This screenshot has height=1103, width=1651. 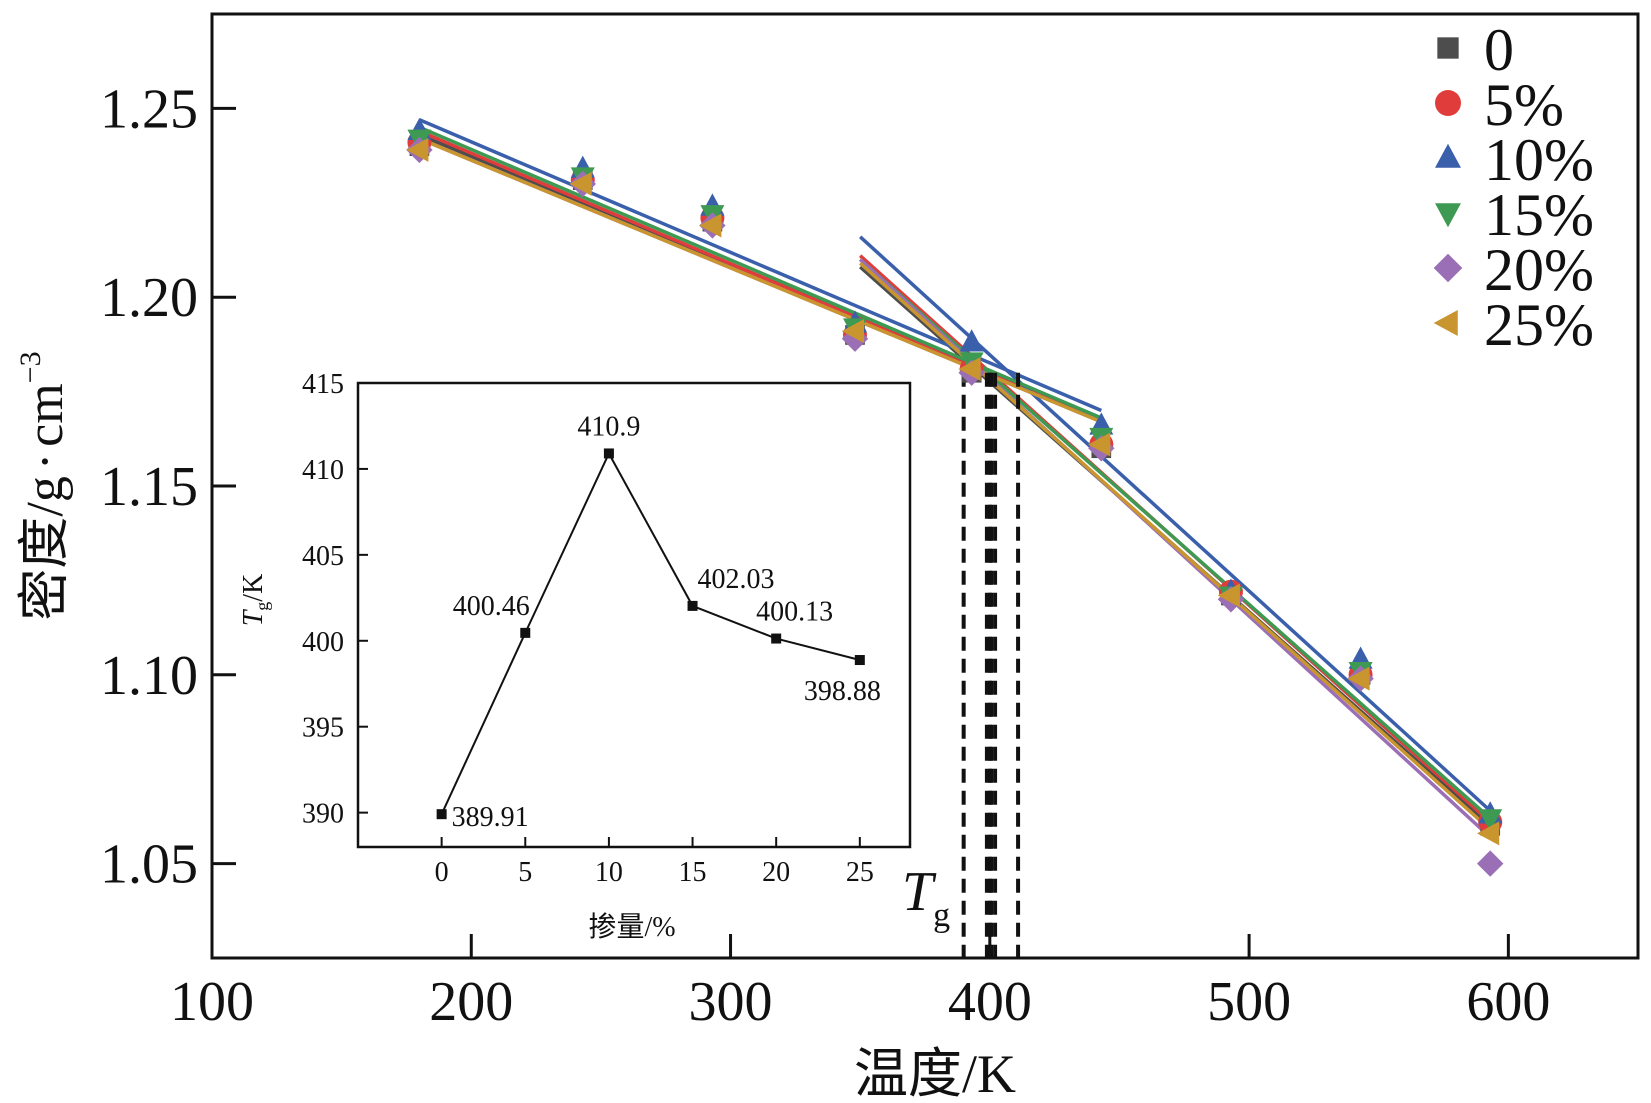 I want to click on main-y-tick-label: 1.20, so click(x=149, y=298).